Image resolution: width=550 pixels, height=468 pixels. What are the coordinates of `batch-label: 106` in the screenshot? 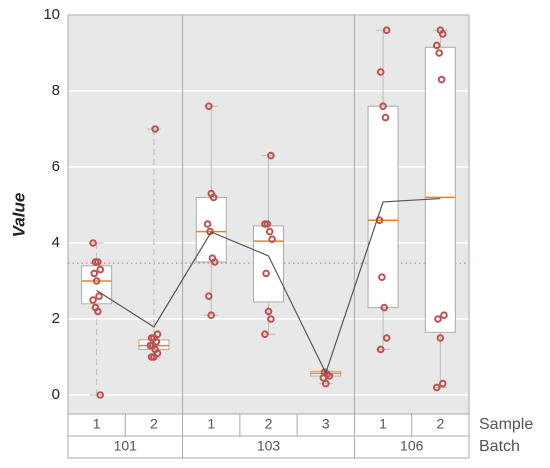 It's located at (412, 446).